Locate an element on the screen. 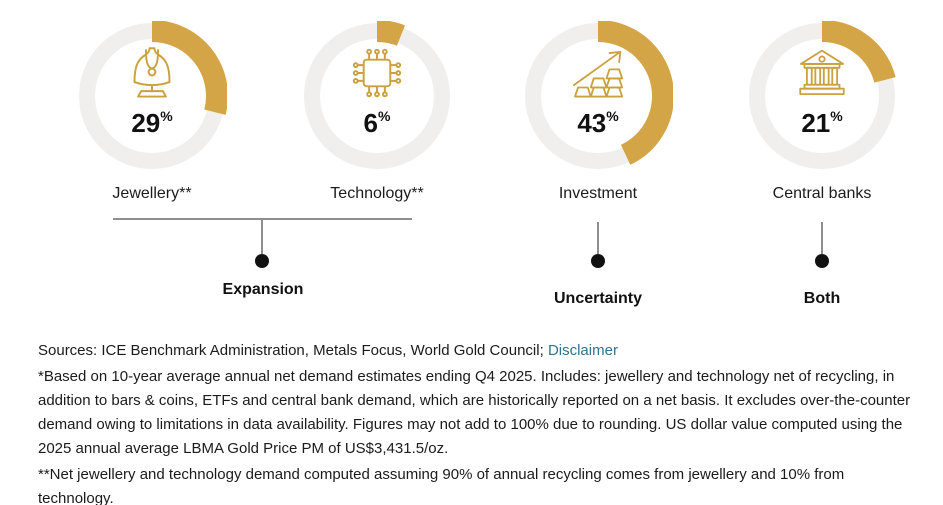  category-label-technology: Technology** is located at coordinates (377, 193).